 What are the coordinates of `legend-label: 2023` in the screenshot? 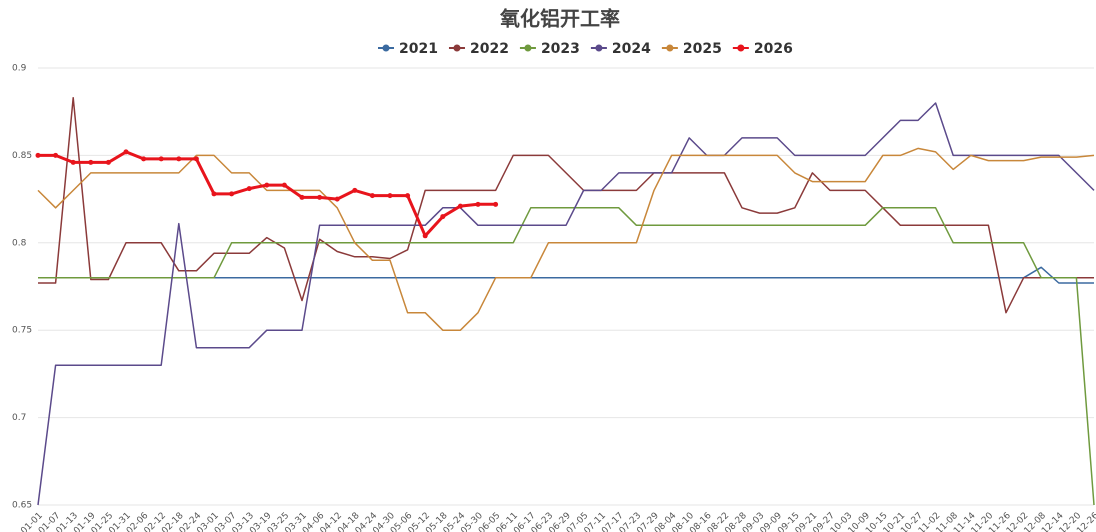 It's located at (560, 49).